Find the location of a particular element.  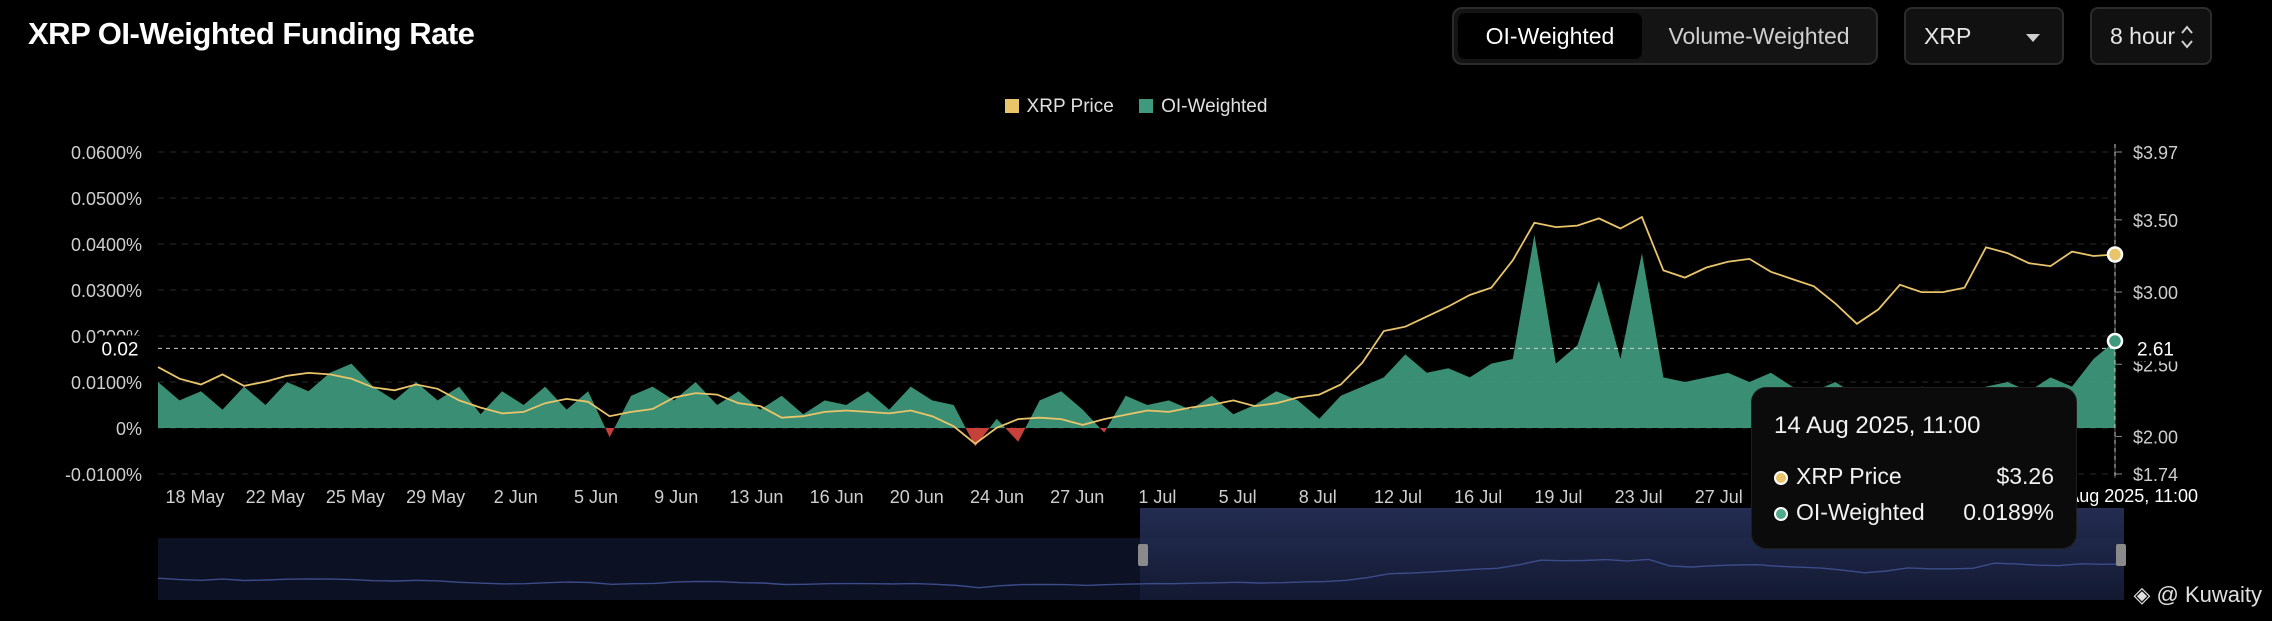

x-tick-label: 16 Jul is located at coordinates (1478, 497).